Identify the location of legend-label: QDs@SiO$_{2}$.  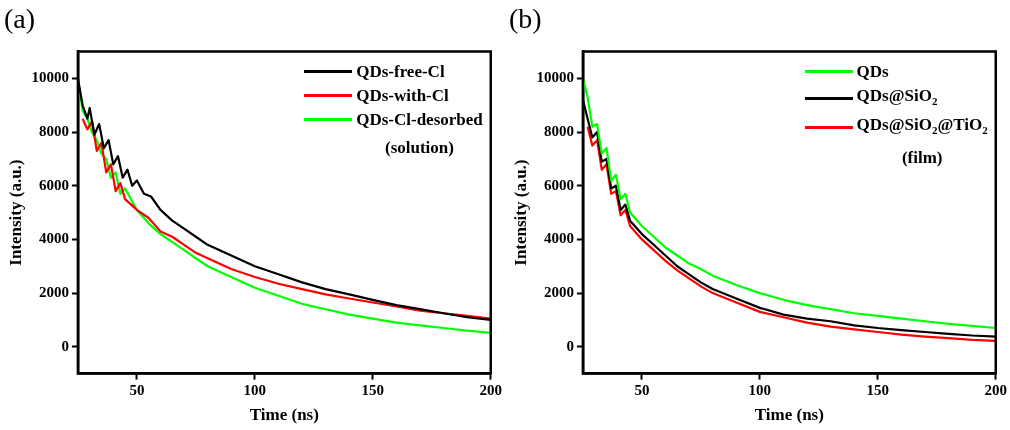
(897, 96).